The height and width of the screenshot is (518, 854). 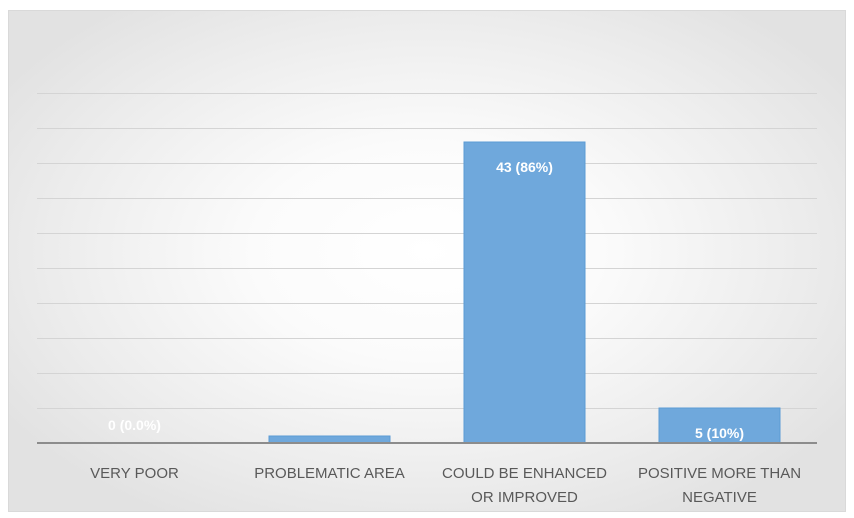 I want to click on x-tick-label: NEGATIVE, so click(x=719, y=497).